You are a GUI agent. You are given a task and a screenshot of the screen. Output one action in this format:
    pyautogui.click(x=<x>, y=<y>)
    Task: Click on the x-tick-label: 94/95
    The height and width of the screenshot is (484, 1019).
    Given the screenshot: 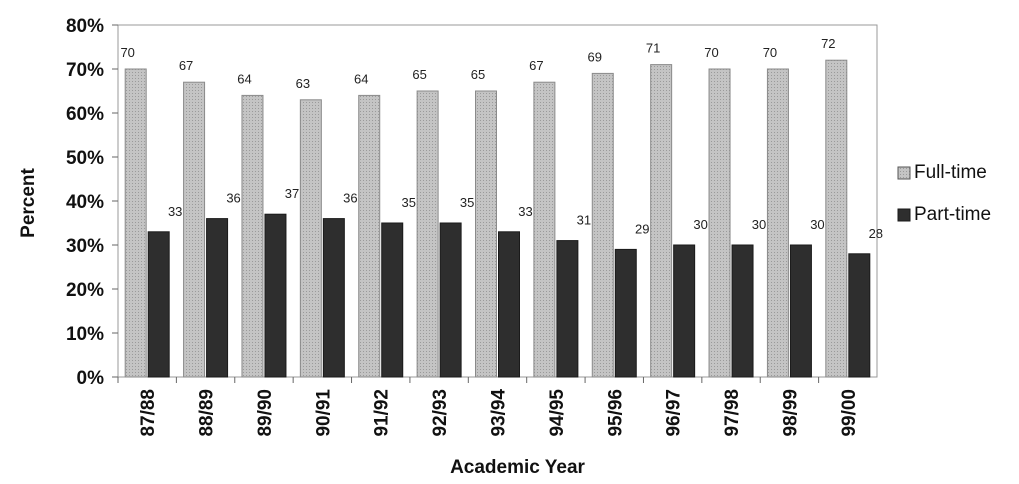 What is the action you would take?
    pyautogui.click(x=557, y=413)
    